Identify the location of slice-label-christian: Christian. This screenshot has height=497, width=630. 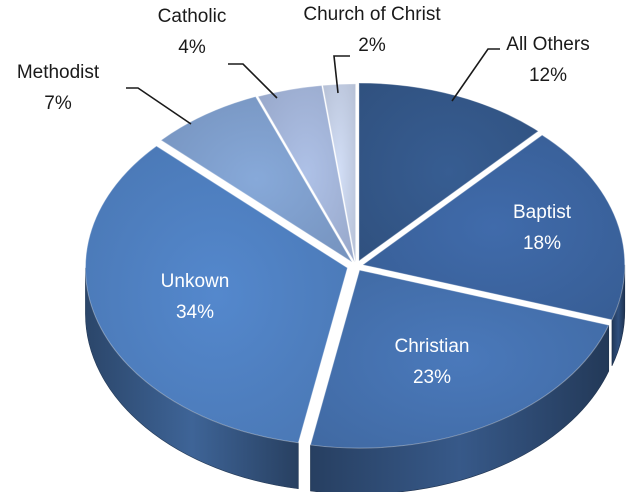
(432, 346).